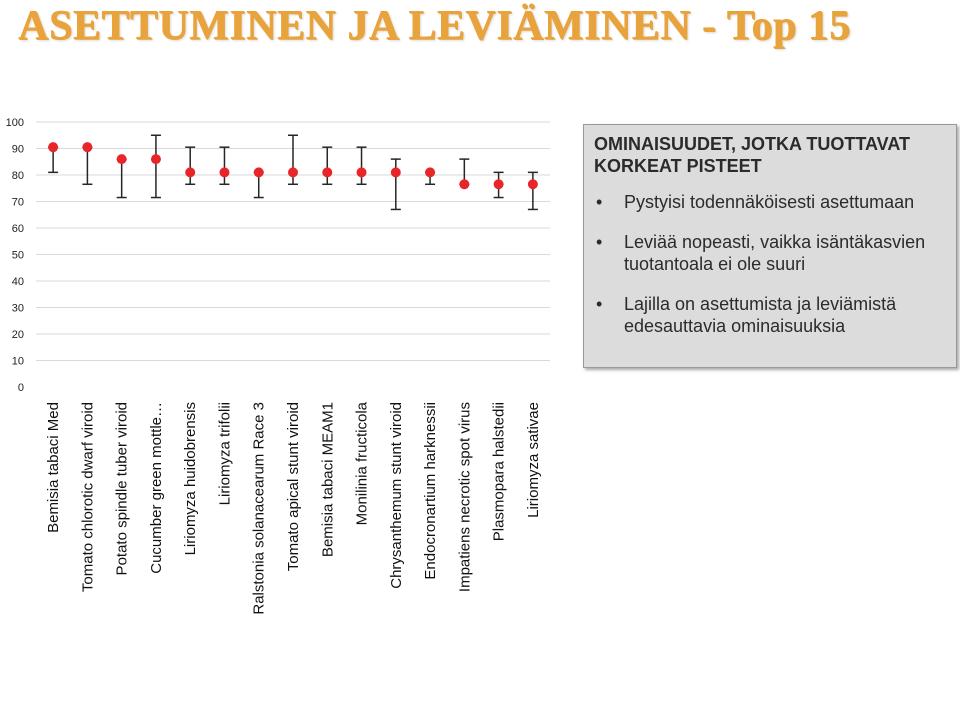 The width and height of the screenshot is (960, 702). I want to click on y-tick-label: 60, so click(18, 229).